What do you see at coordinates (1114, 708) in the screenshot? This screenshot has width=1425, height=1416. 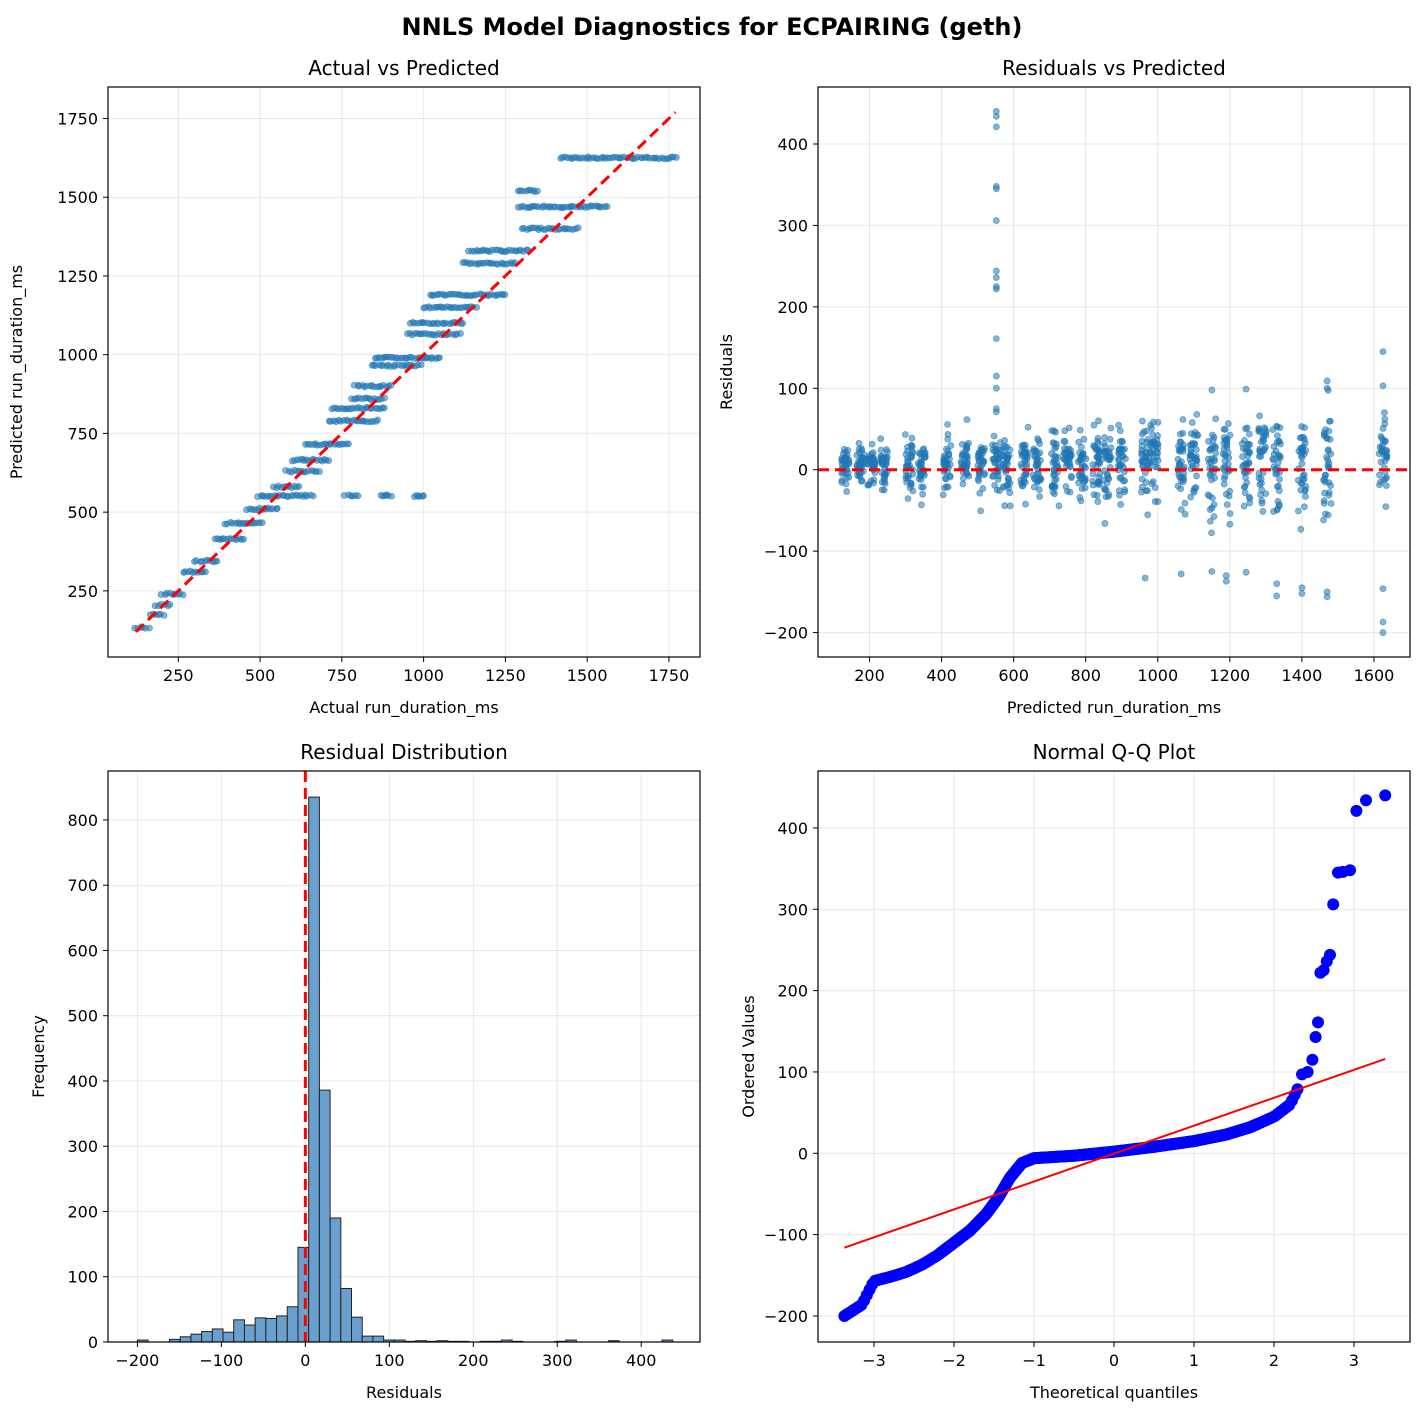 I see `p2-x-axis-label: Predicted run_duration_ms` at bounding box center [1114, 708].